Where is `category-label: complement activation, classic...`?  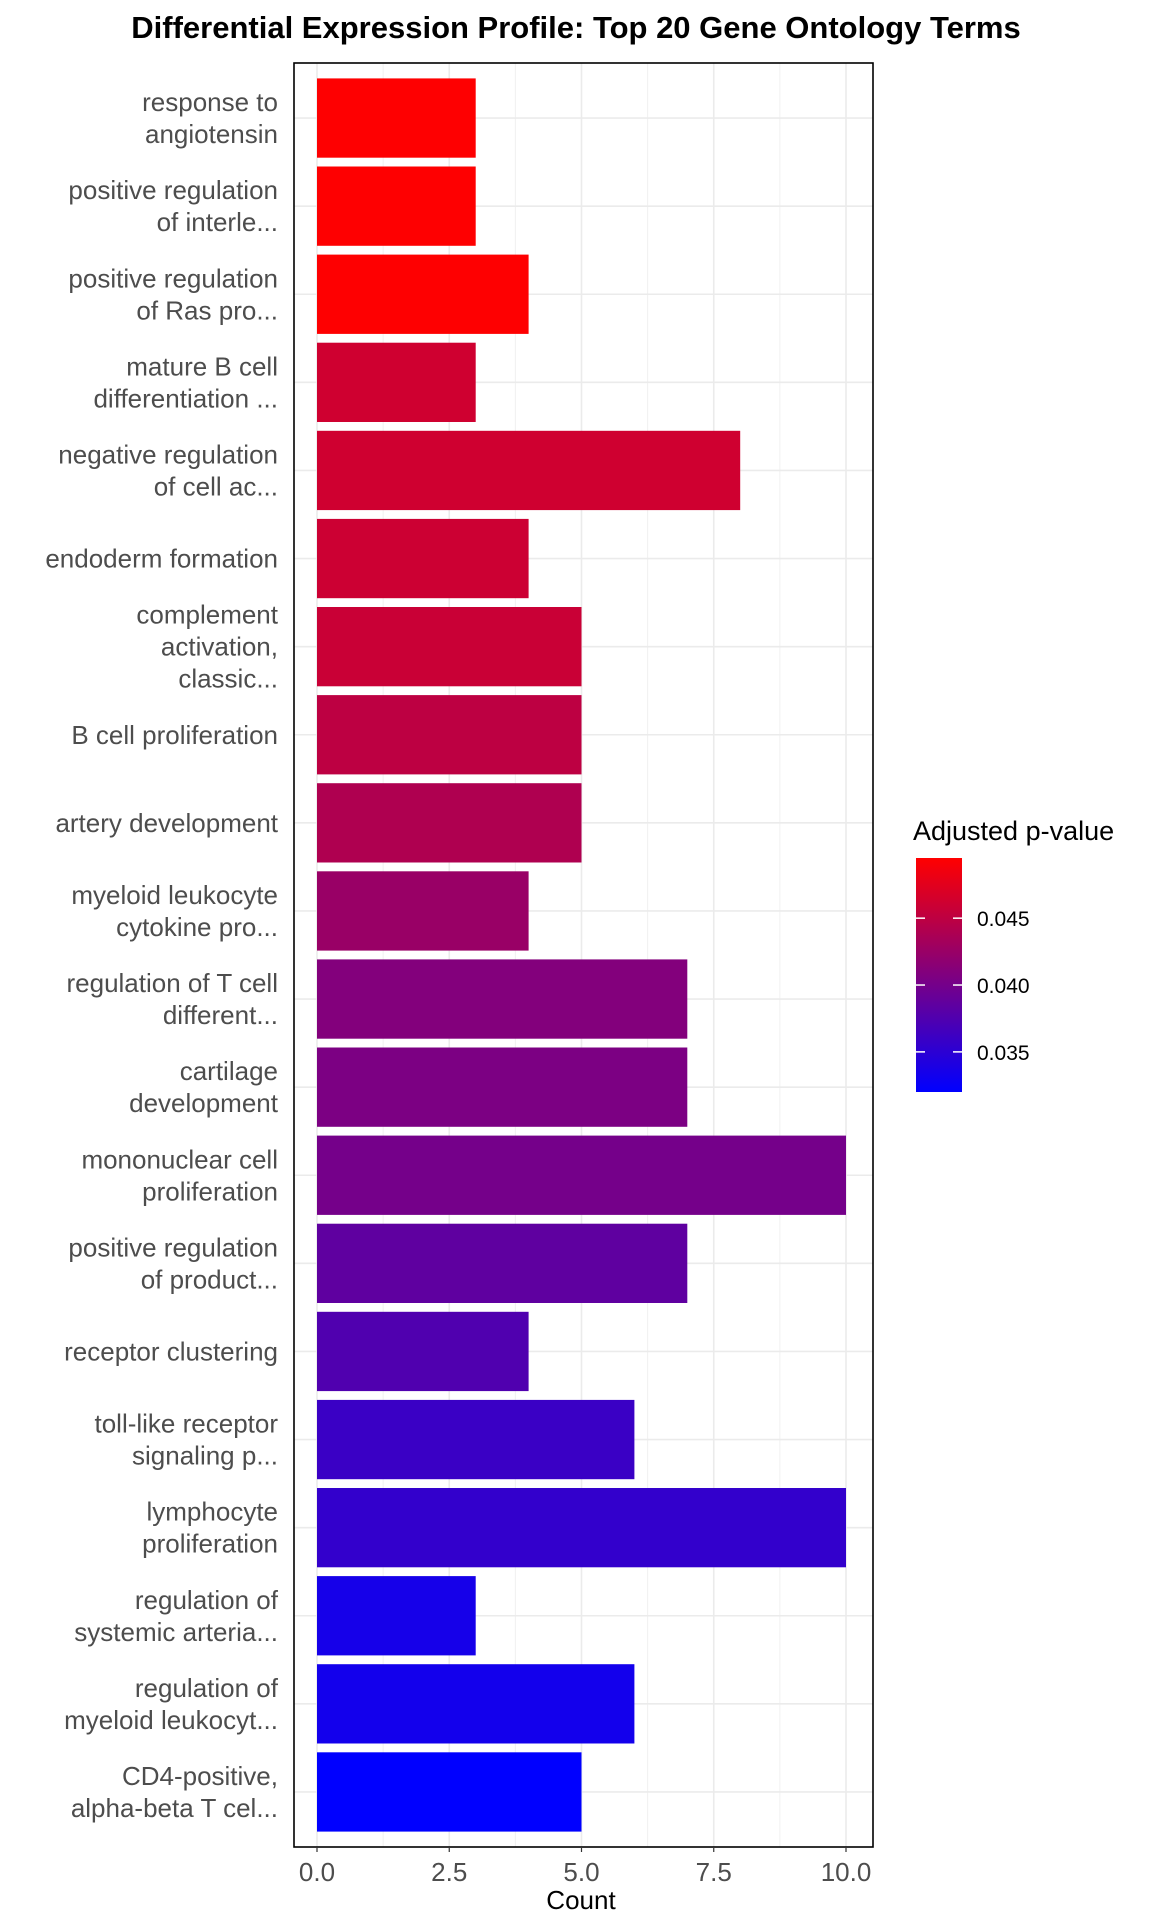 category-label: complement activation, classic... is located at coordinates (207, 647).